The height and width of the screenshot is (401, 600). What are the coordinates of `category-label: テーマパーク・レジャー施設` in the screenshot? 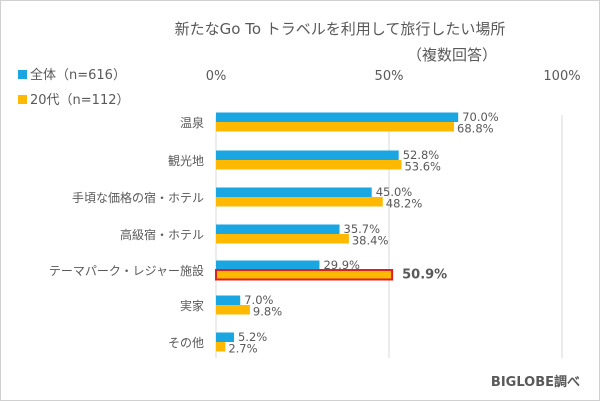 It's located at (126, 270).